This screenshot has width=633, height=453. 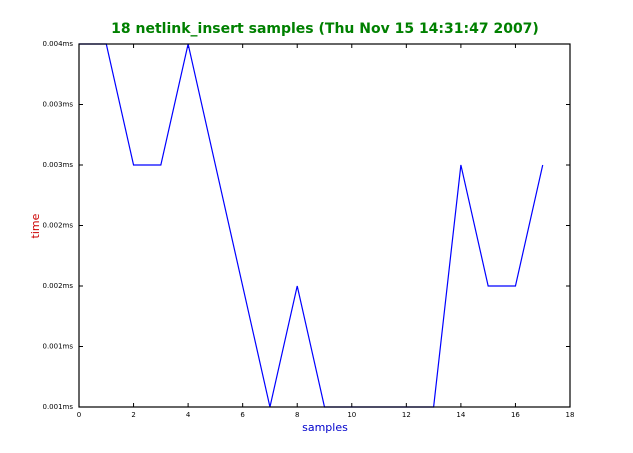 What do you see at coordinates (515, 415) in the screenshot?
I see `x-tick-label: 16` at bounding box center [515, 415].